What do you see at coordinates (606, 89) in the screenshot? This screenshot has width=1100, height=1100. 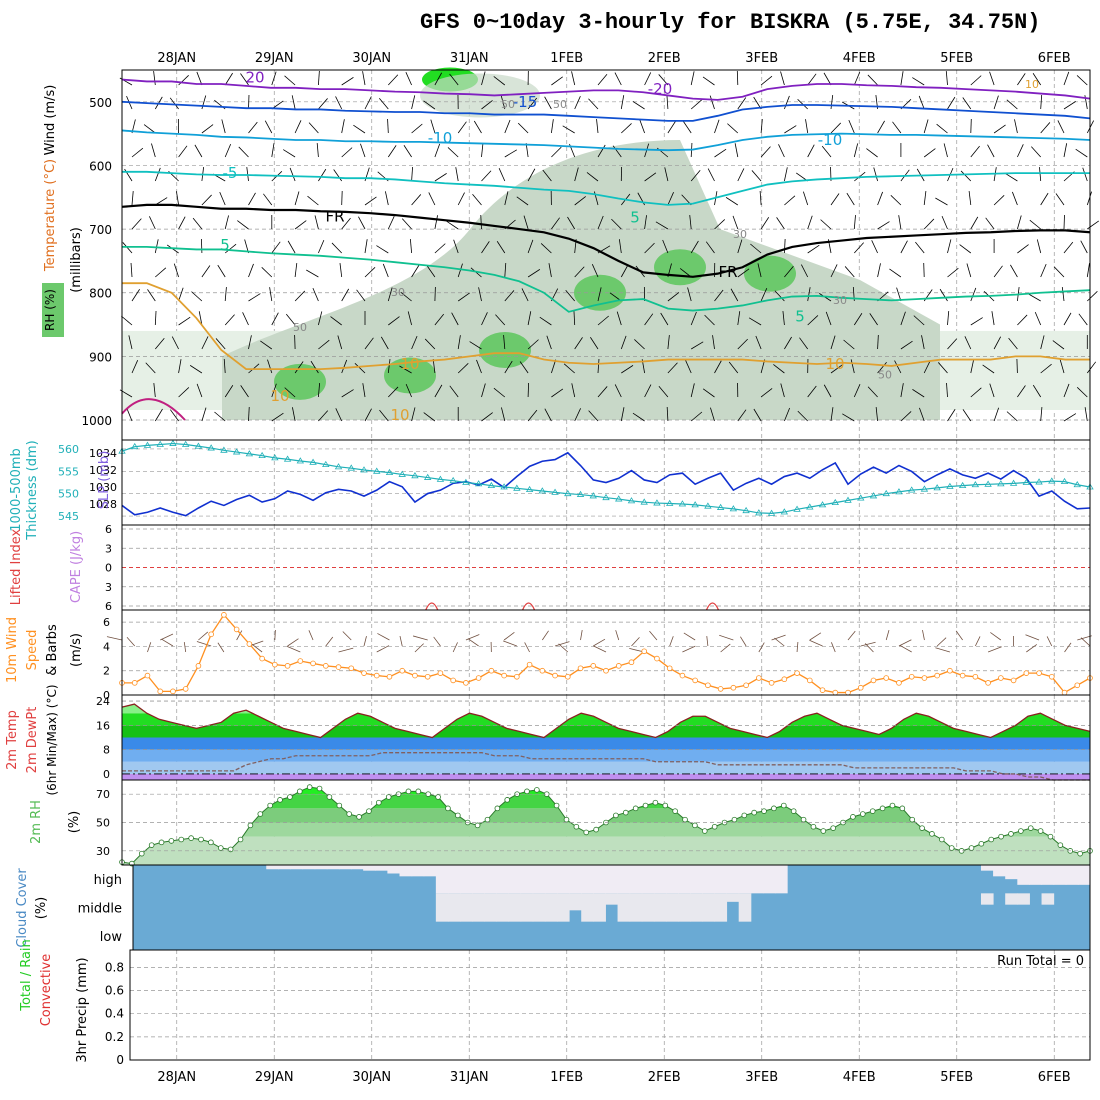 I see `isotherm--20` at bounding box center [606, 89].